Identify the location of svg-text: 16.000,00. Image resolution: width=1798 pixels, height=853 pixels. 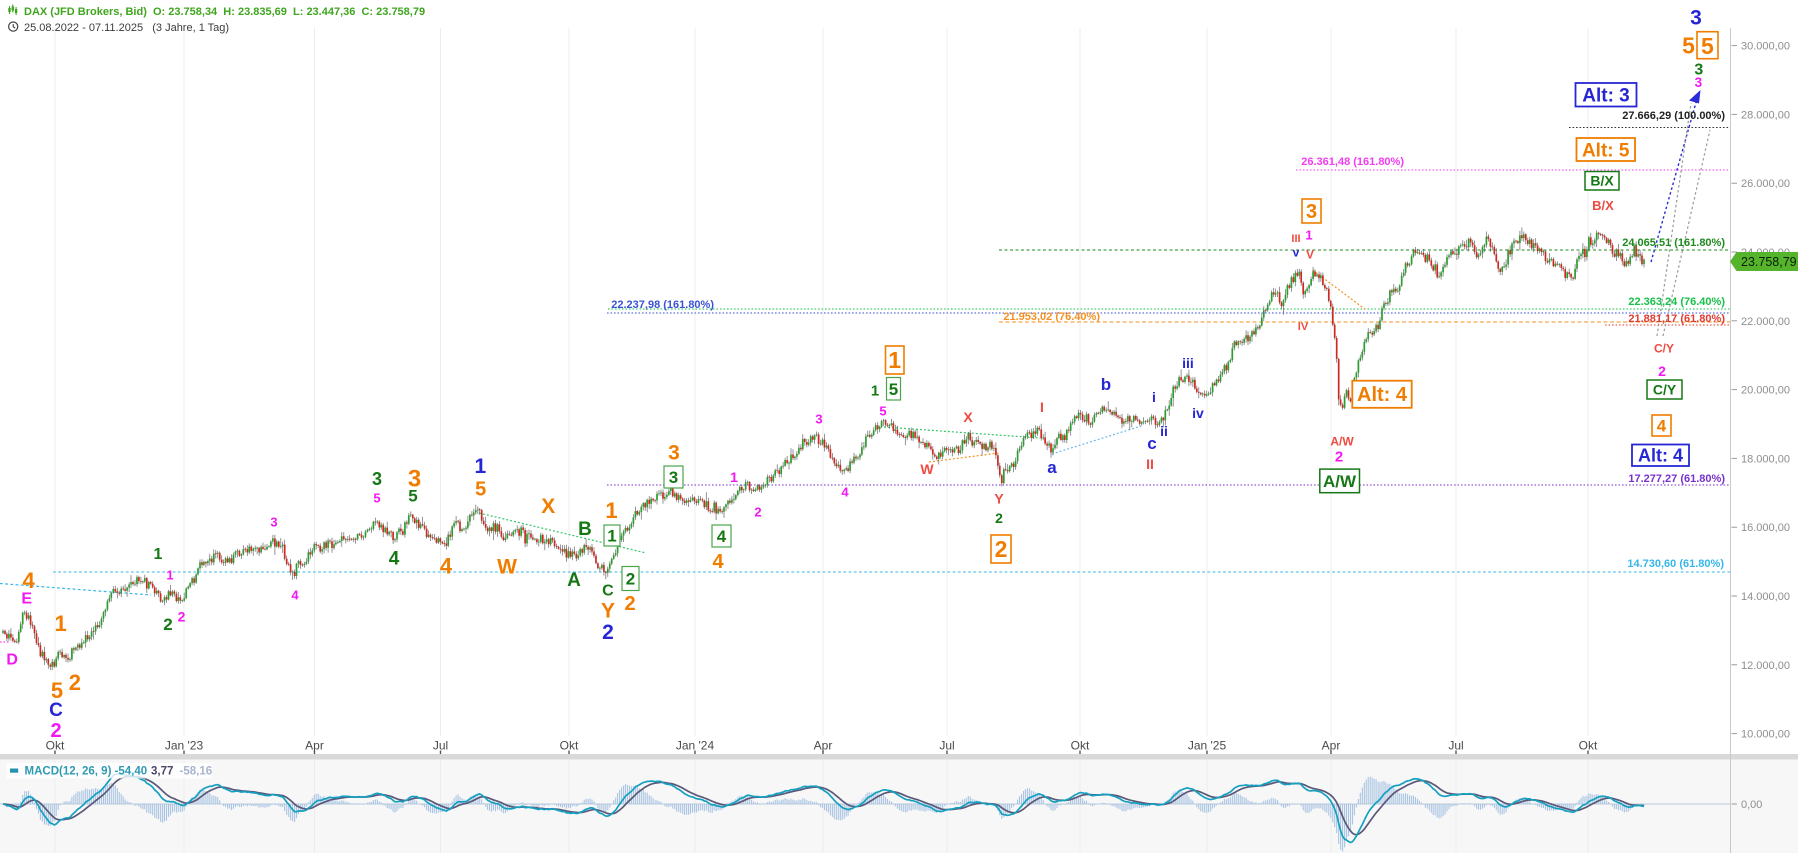
(1765, 528).